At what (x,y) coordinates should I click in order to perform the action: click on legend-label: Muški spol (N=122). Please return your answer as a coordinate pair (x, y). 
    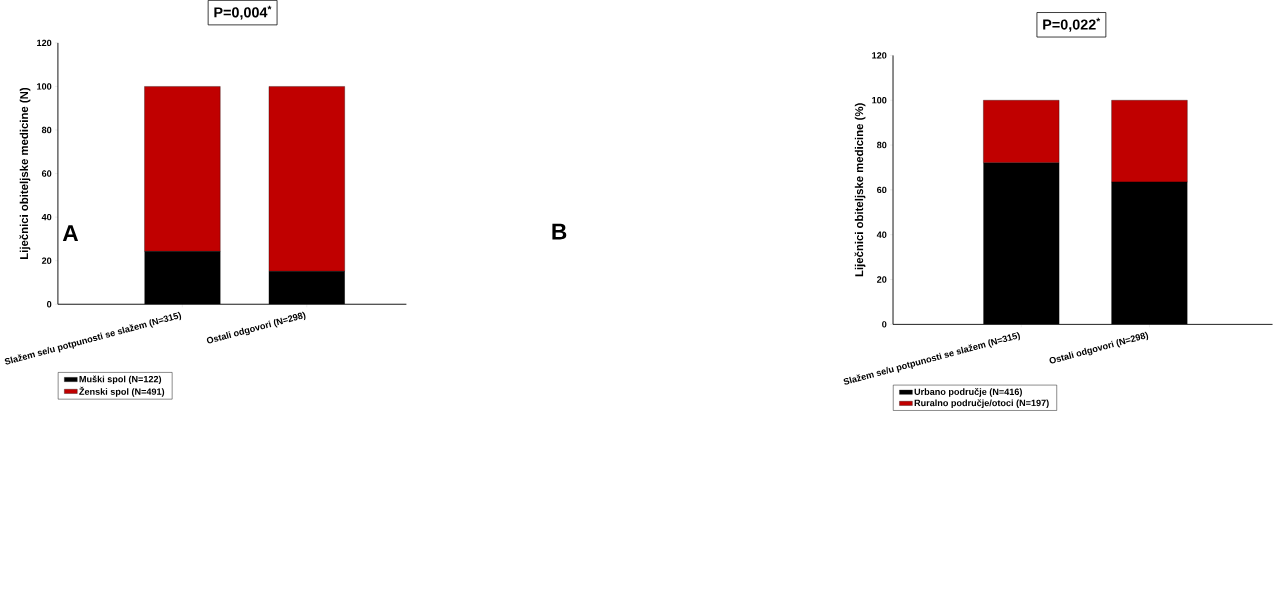
    Looking at the image, I should click on (120, 380).